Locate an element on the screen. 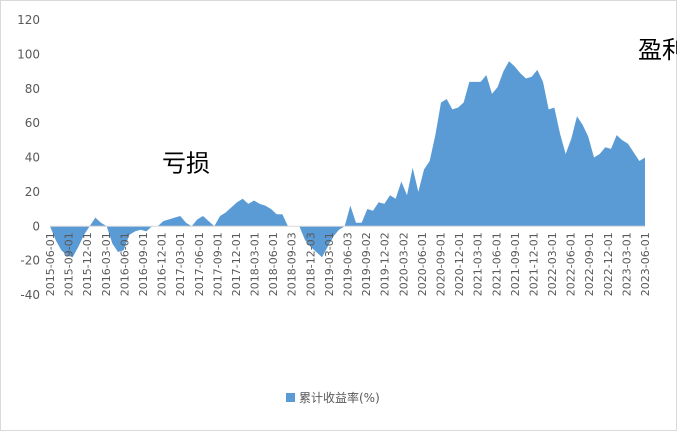  legend-swatch is located at coordinates (290, 397).